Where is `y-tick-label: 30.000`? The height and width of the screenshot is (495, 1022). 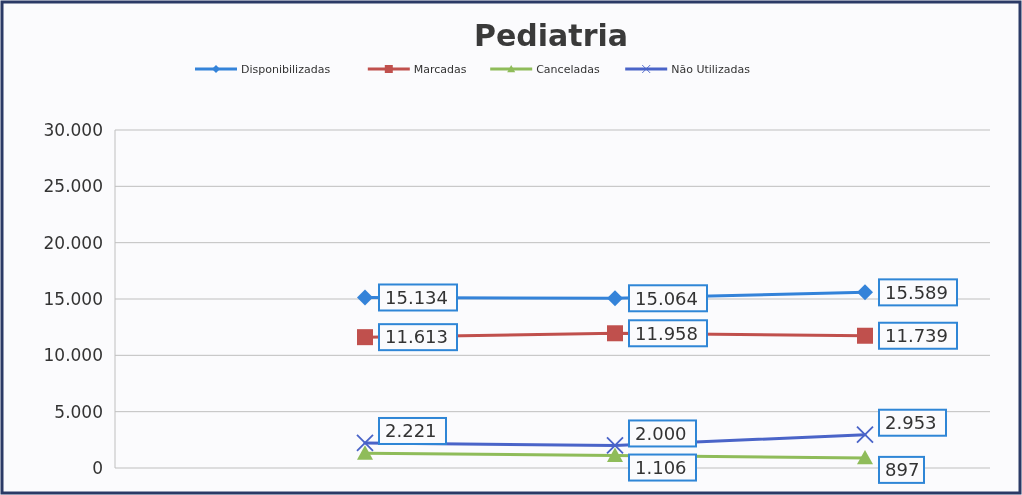
y-tick-label: 30.000 is located at coordinates (73, 129).